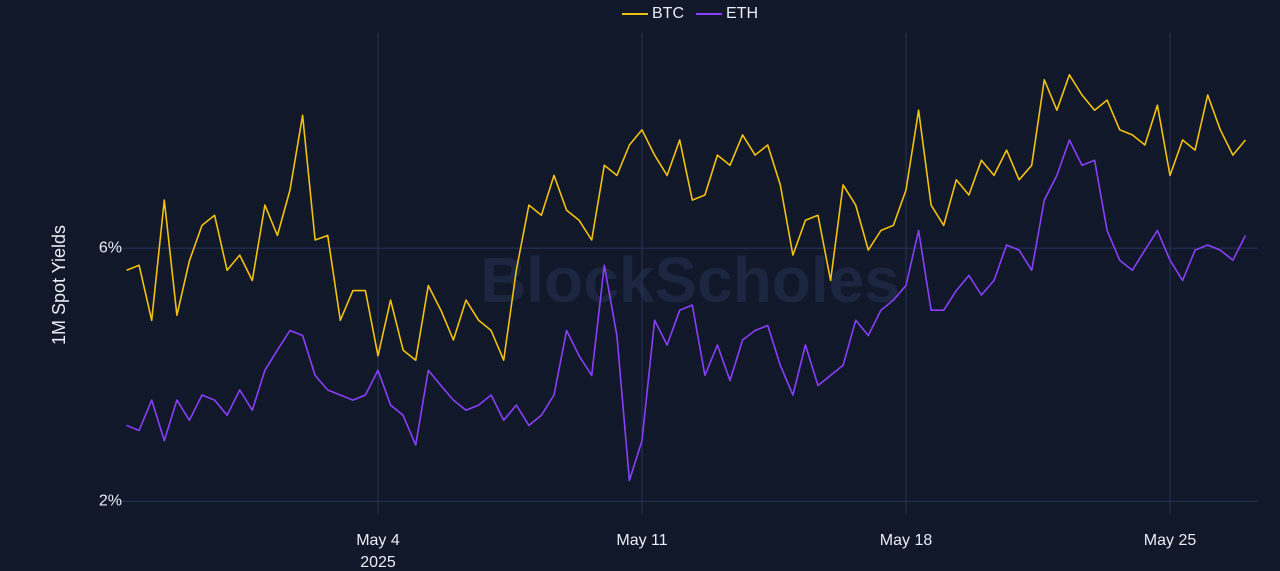  Describe the element at coordinates (110, 501) in the screenshot. I see `y-tick-label: 2%` at that location.